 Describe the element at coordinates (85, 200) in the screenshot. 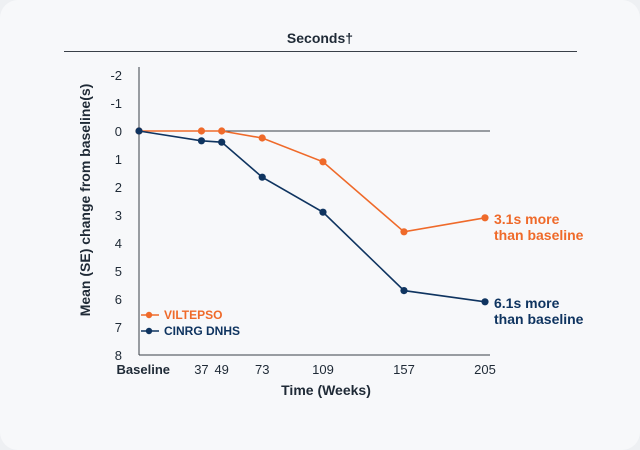

I see `y-axis-title: Mean (SE) change from baseline(s)` at that location.